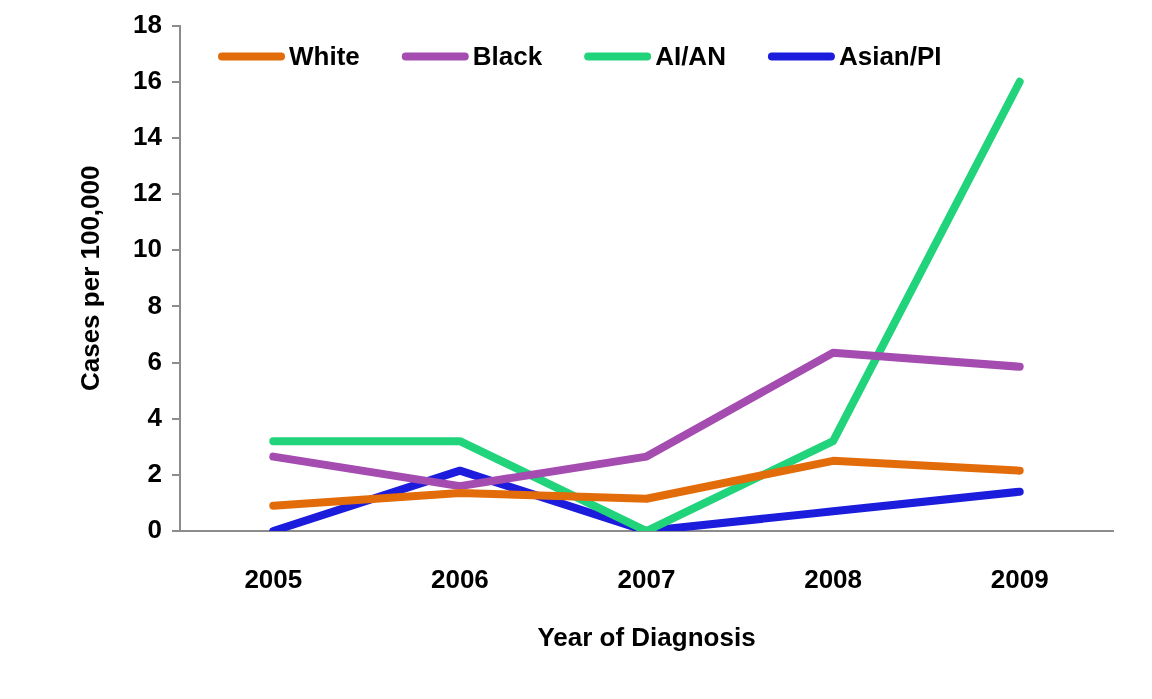 The width and height of the screenshot is (1152, 699). I want to click on y-tick-label: 18, so click(147, 23).